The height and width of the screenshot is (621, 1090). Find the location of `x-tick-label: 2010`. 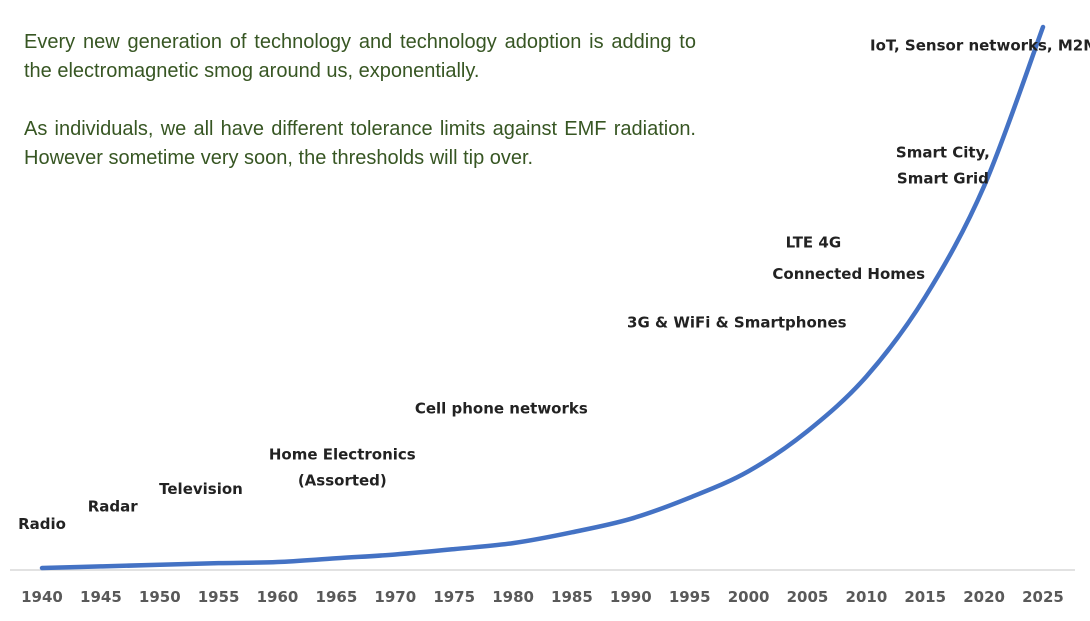

x-tick-label: 2010 is located at coordinates (867, 597).